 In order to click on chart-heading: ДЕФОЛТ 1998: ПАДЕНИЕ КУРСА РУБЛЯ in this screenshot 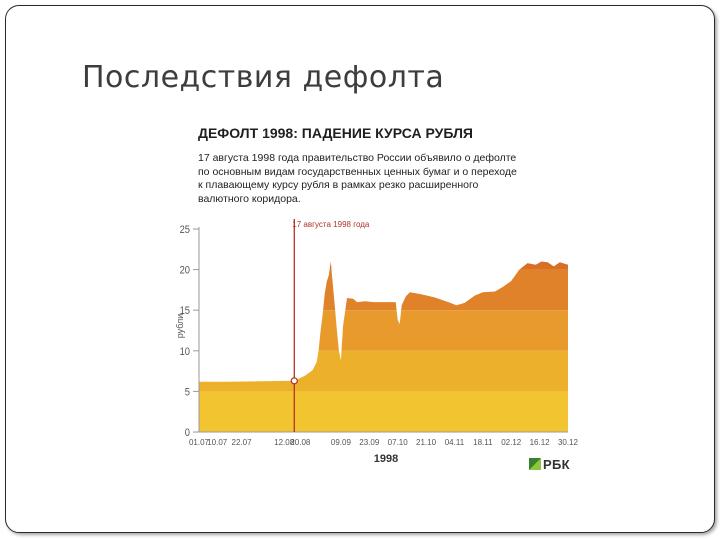, I will do `click(335, 133)`.